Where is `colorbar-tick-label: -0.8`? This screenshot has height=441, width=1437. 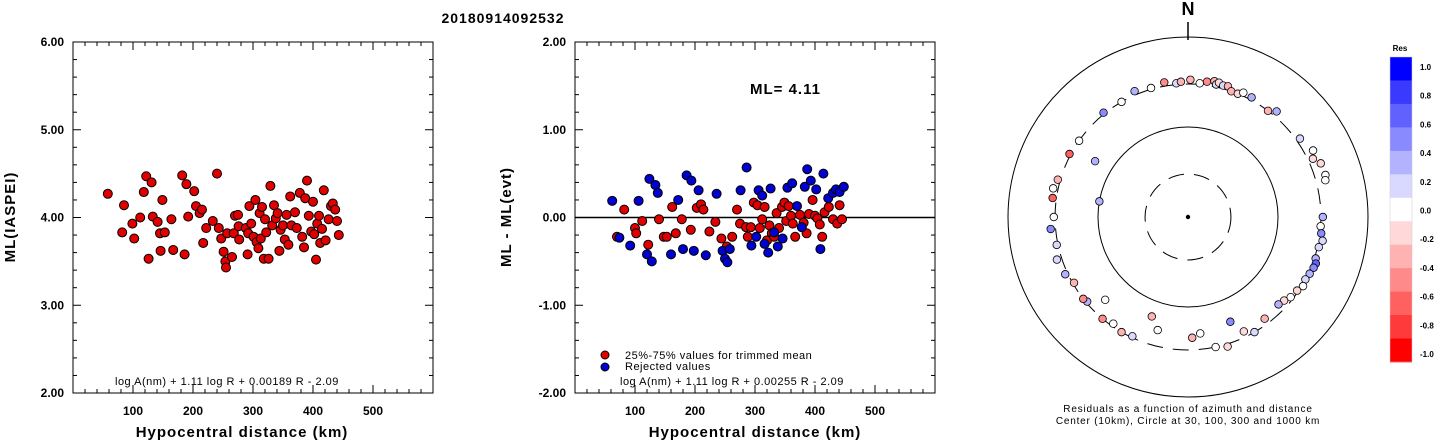
colorbar-tick-label: -0.8 is located at coordinates (1427, 325).